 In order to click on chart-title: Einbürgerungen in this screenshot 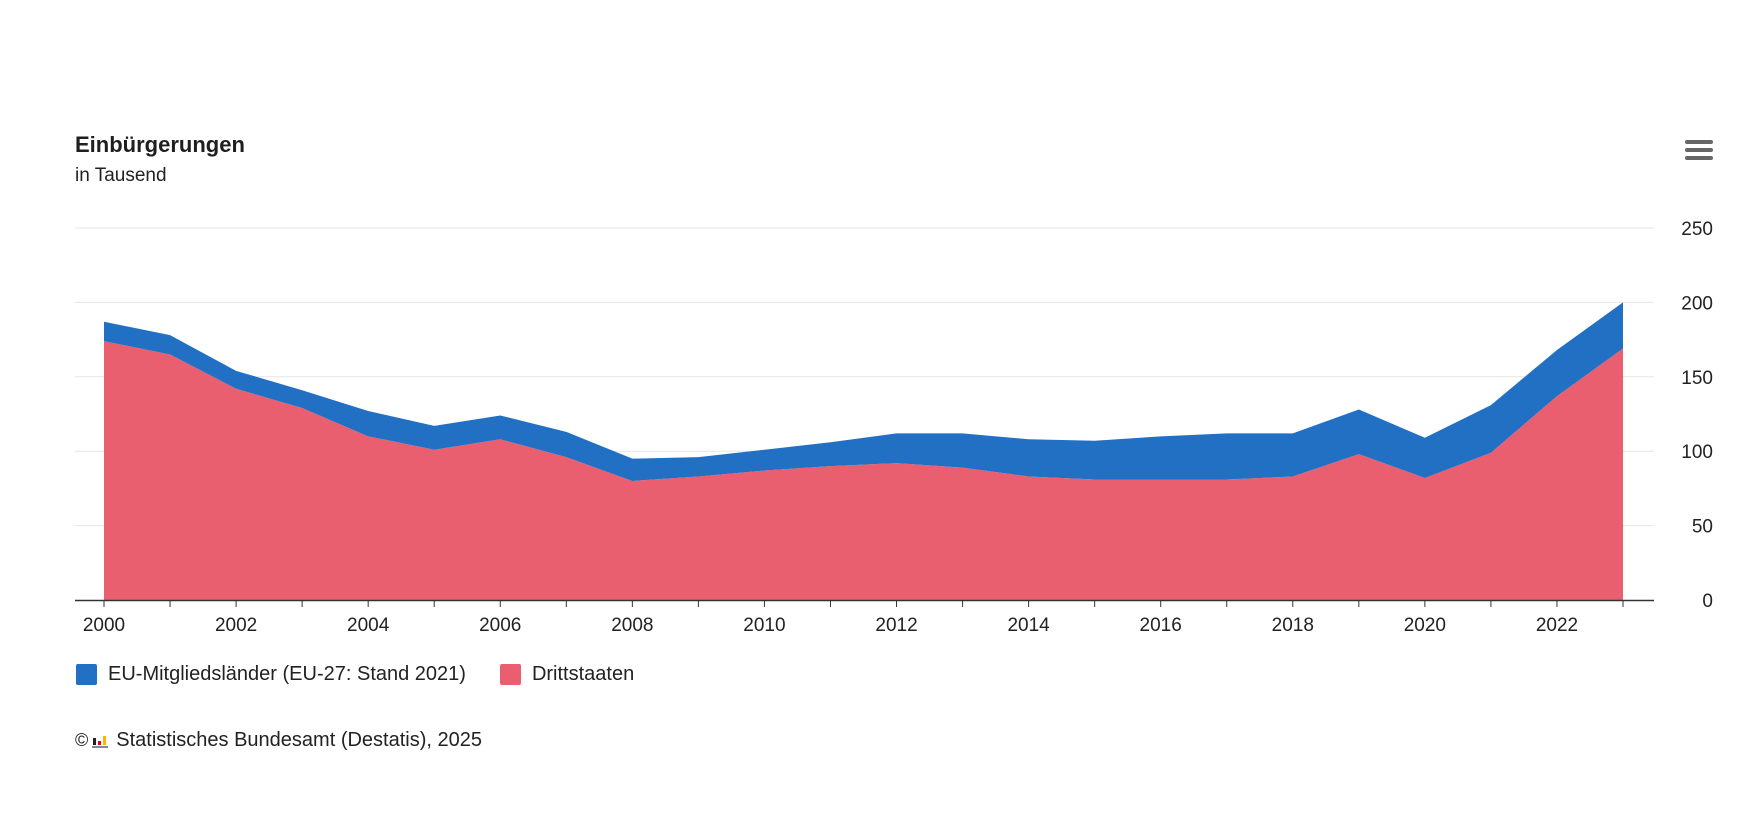, I will do `click(160, 144)`.